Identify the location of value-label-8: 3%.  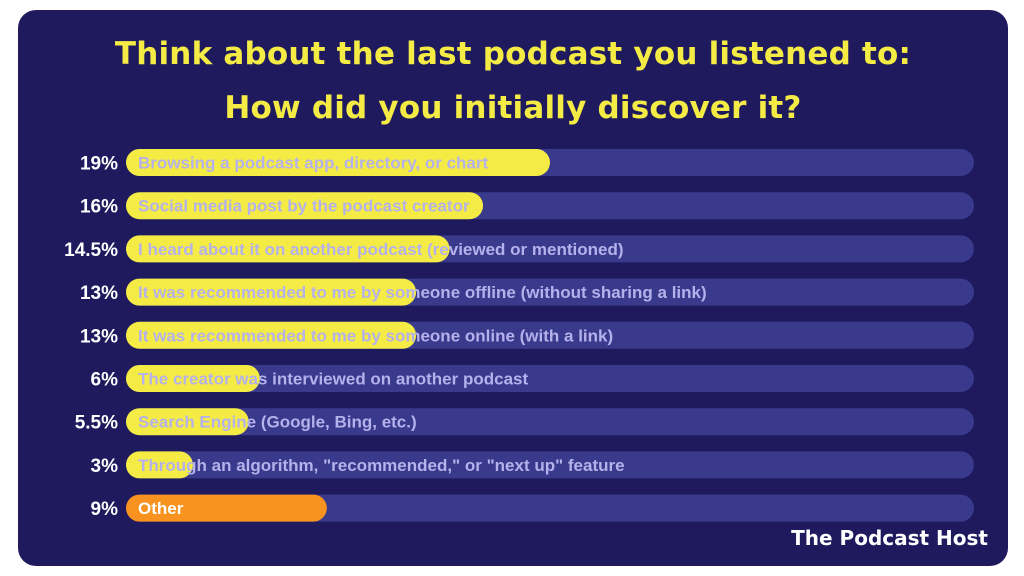
(105, 466).